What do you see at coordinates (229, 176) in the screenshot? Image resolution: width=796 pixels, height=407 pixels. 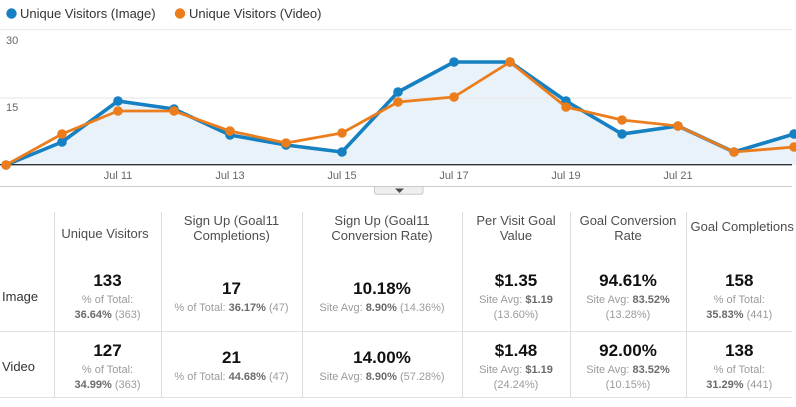 I see `svg-text: Jul 13` at bounding box center [229, 176].